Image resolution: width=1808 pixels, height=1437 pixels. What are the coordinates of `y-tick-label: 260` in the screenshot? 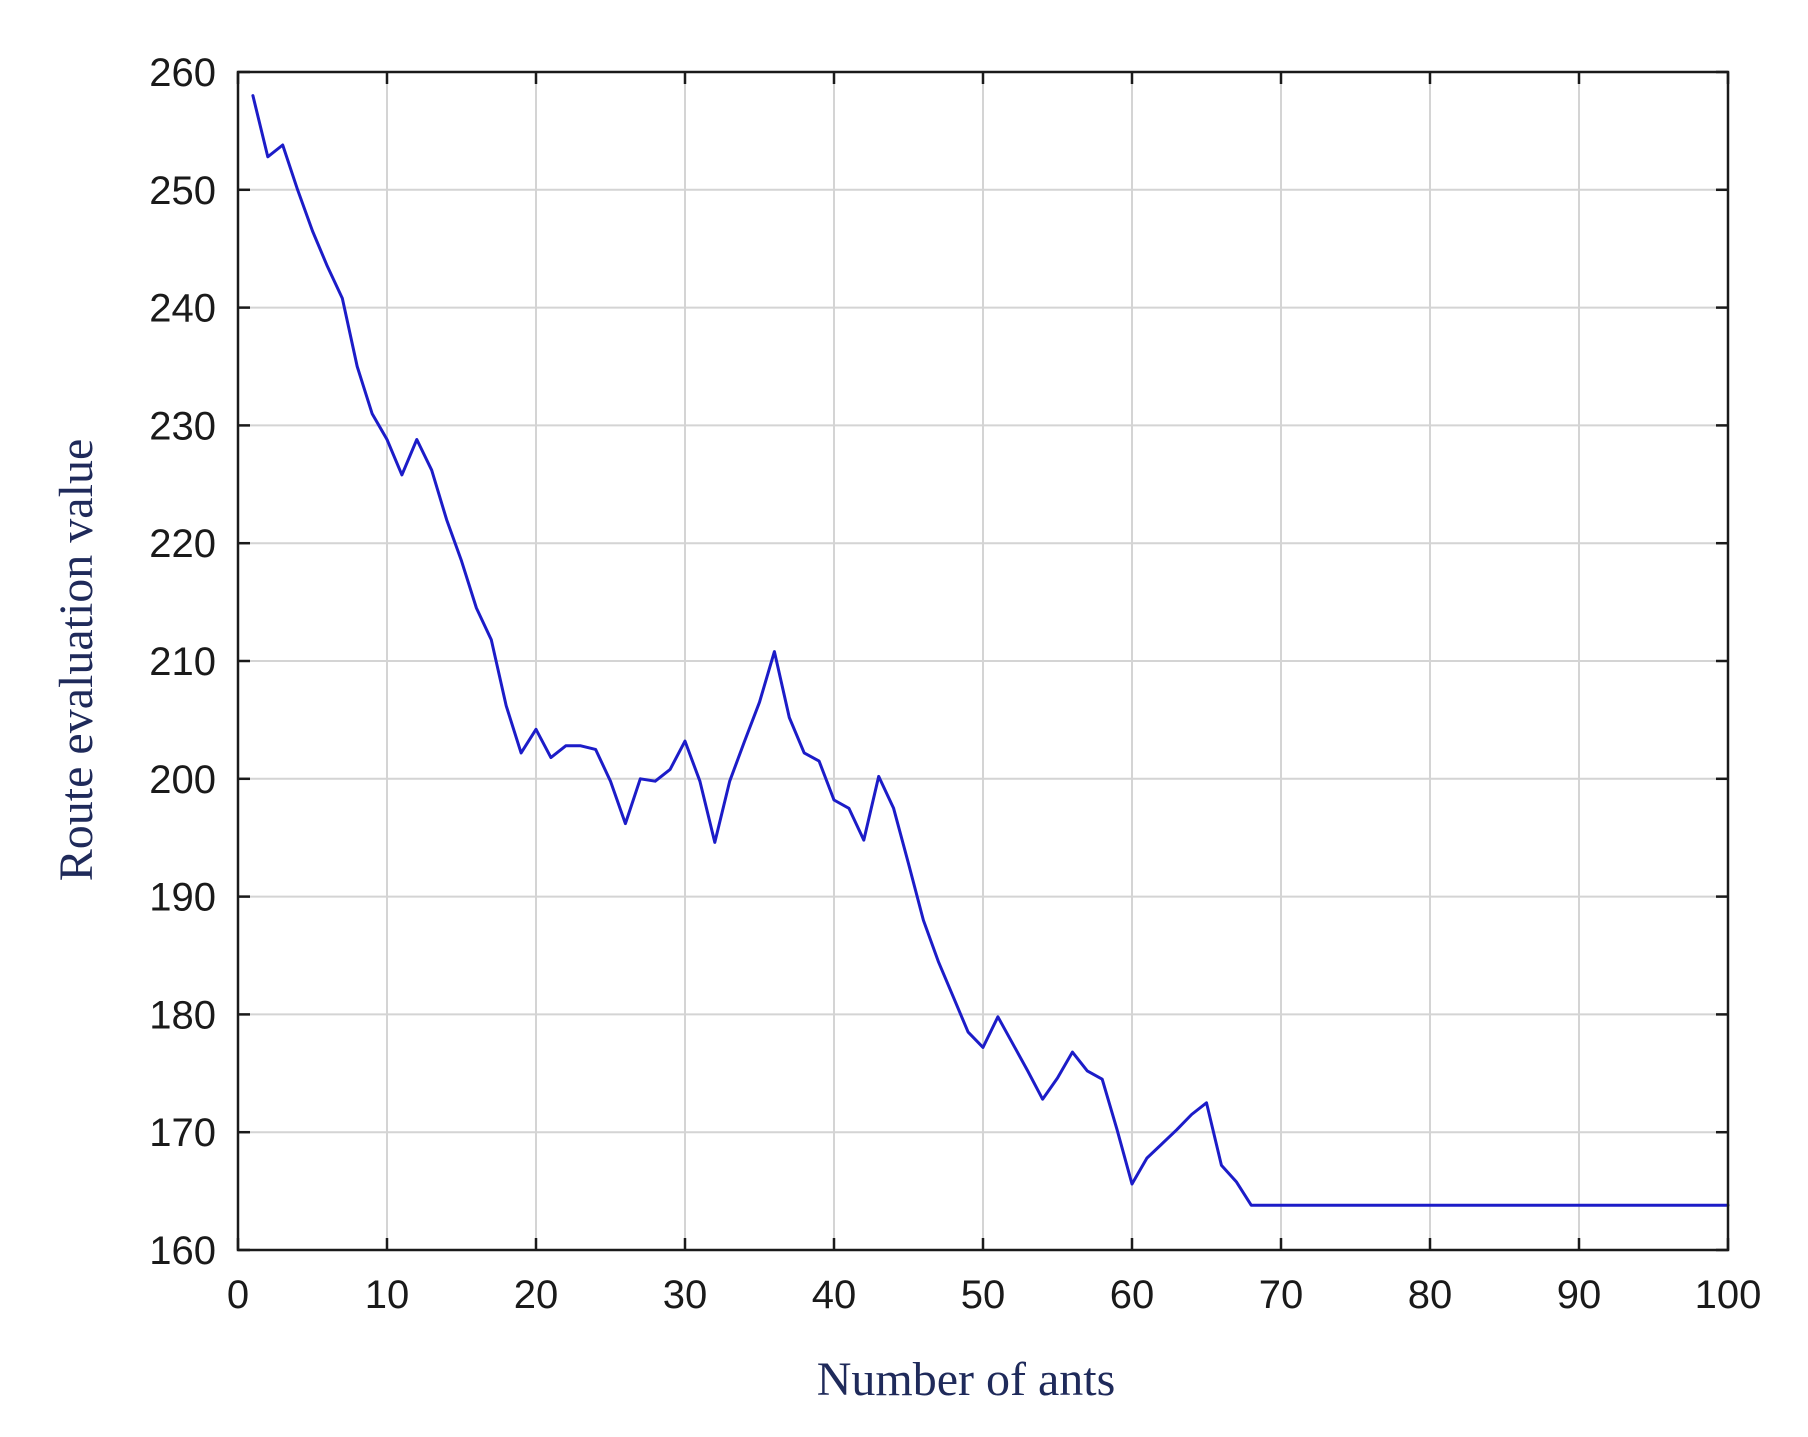 It's located at (182, 73).